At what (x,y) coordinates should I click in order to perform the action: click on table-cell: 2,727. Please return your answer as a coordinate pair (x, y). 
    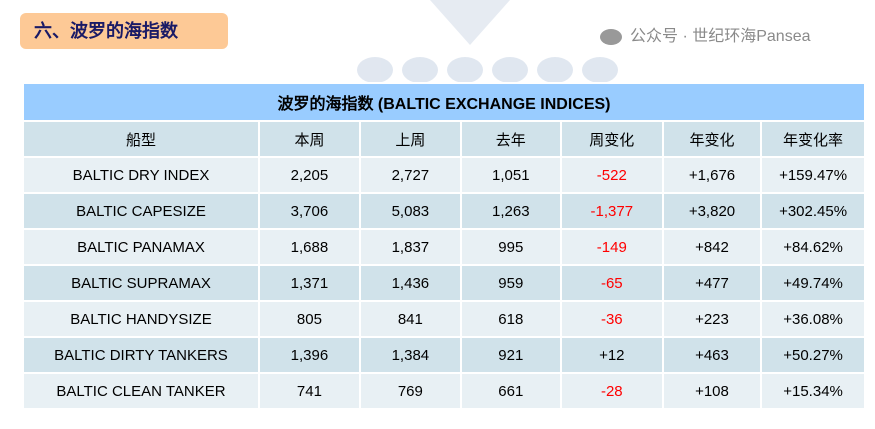
    Looking at the image, I should click on (410, 175).